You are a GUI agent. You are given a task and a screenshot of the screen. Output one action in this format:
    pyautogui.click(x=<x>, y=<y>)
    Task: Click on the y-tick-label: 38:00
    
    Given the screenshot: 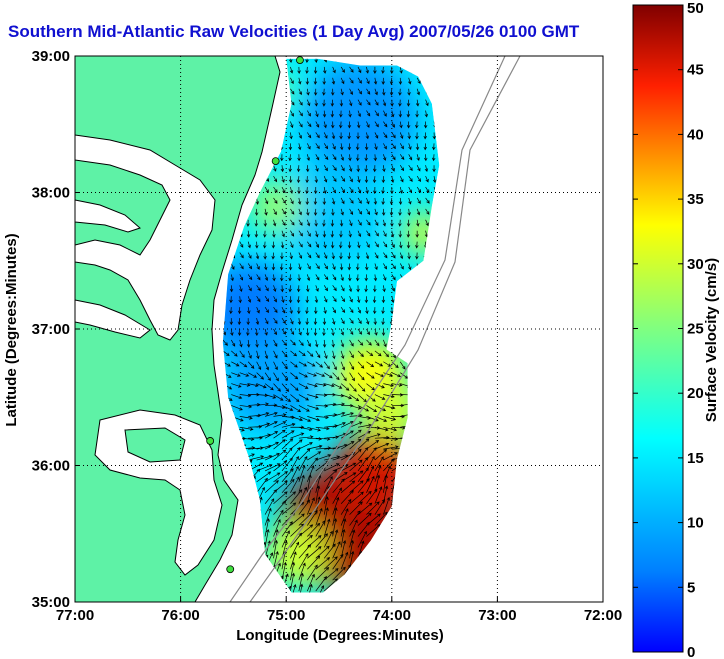 What is the action you would take?
    pyautogui.click(x=51, y=193)
    